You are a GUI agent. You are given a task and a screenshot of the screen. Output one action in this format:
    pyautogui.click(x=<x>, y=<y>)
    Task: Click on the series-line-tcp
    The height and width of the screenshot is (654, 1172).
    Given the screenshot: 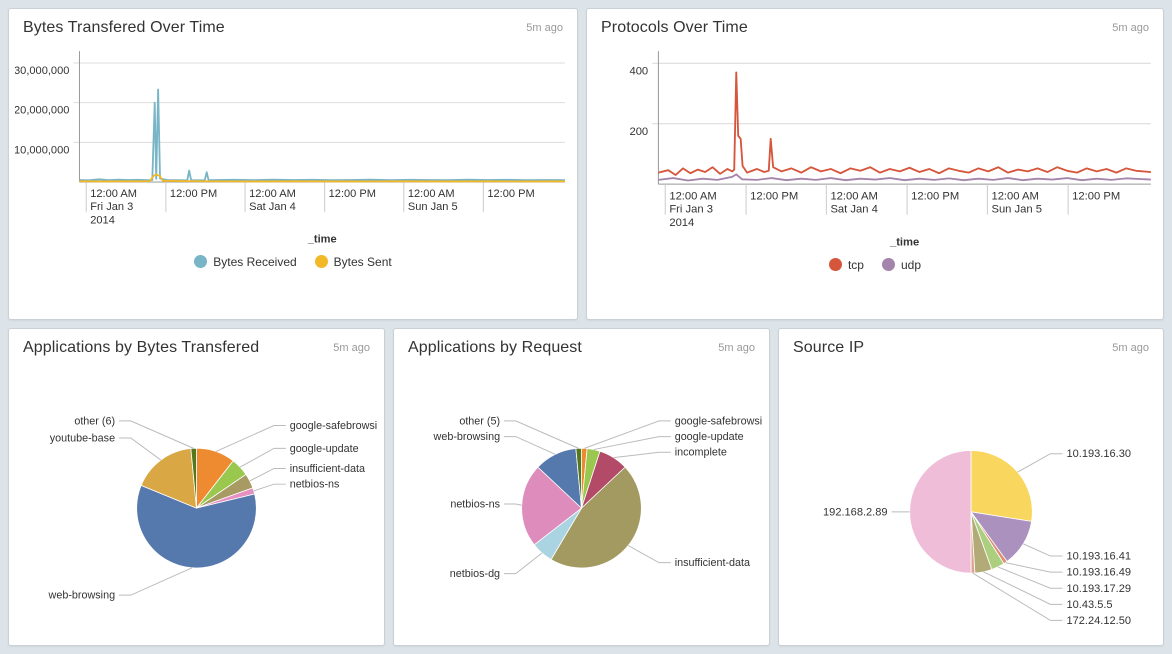 What is the action you would take?
    pyautogui.click(x=904, y=123)
    